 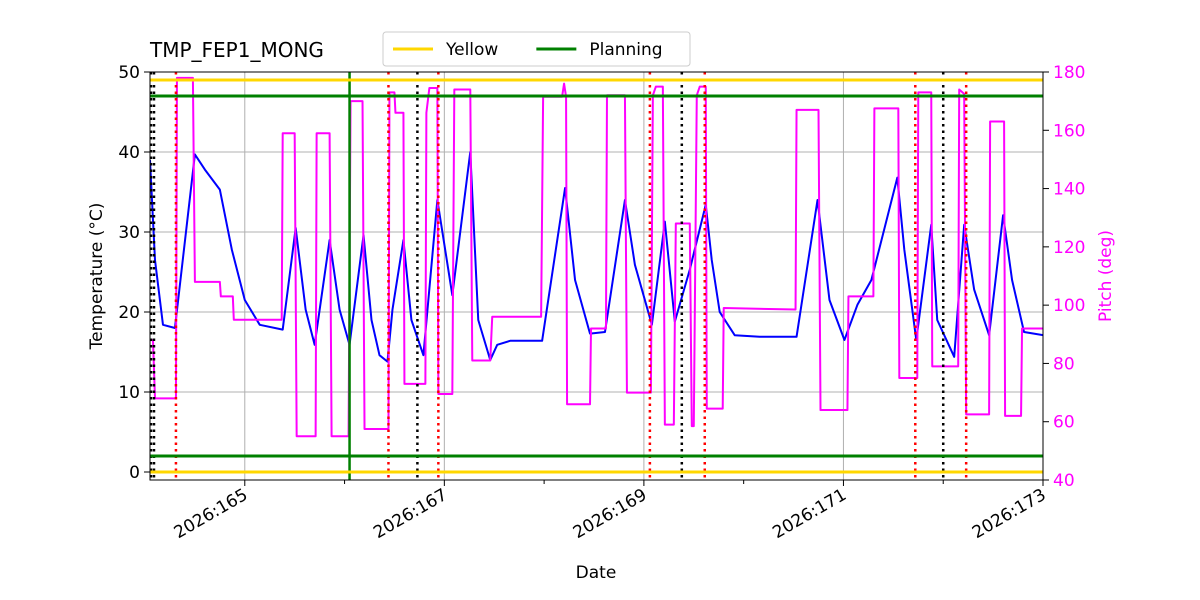 I want to click on legend-label: Planning, so click(x=625, y=50).